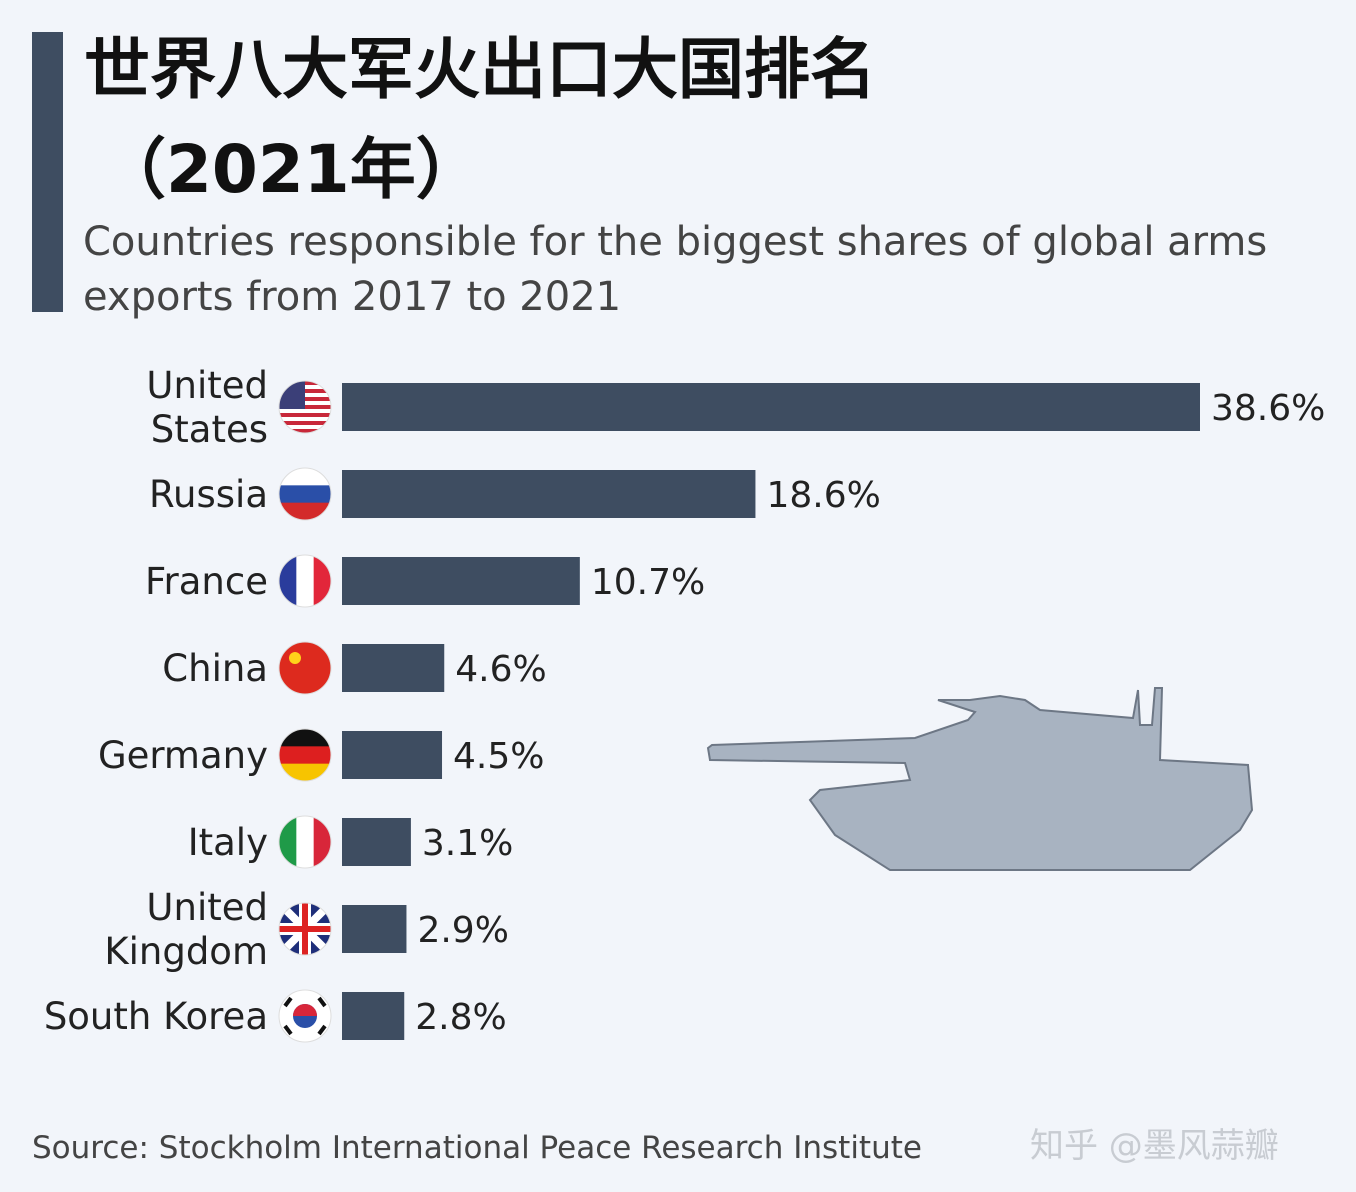  What do you see at coordinates (1154, 1146) in the screenshot?
I see `watermark: 知乎 @墨风蒜瓣` at bounding box center [1154, 1146].